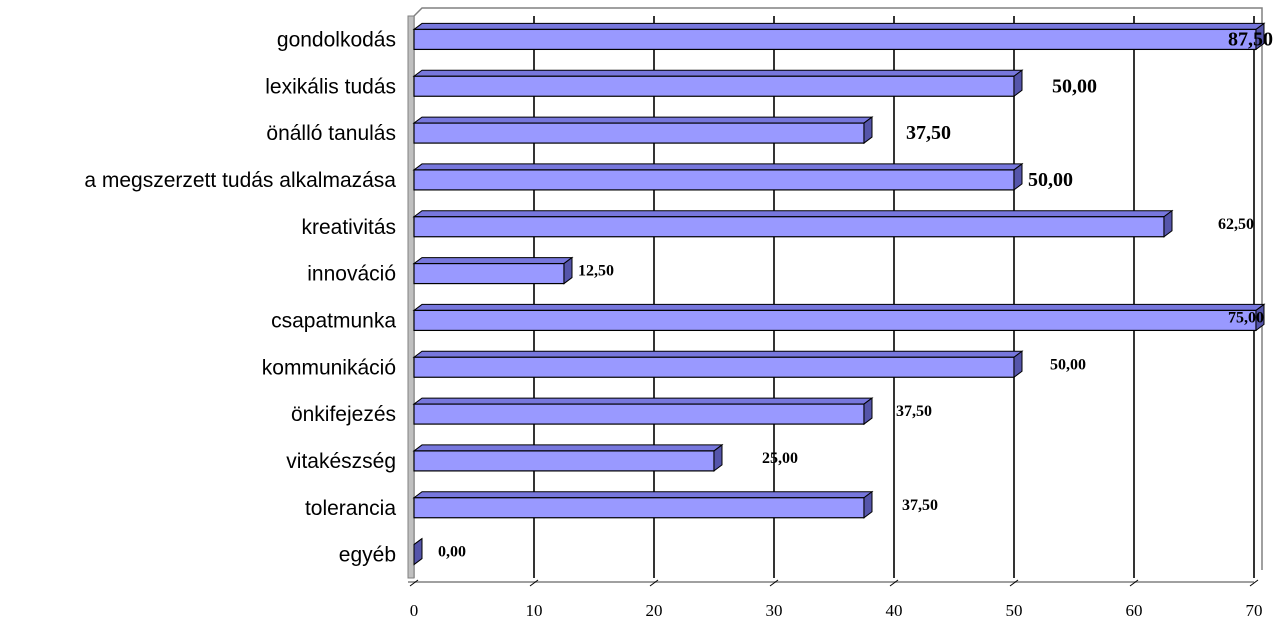 The image size is (1276, 623). I want to click on data-label: 12,50, so click(596, 271).